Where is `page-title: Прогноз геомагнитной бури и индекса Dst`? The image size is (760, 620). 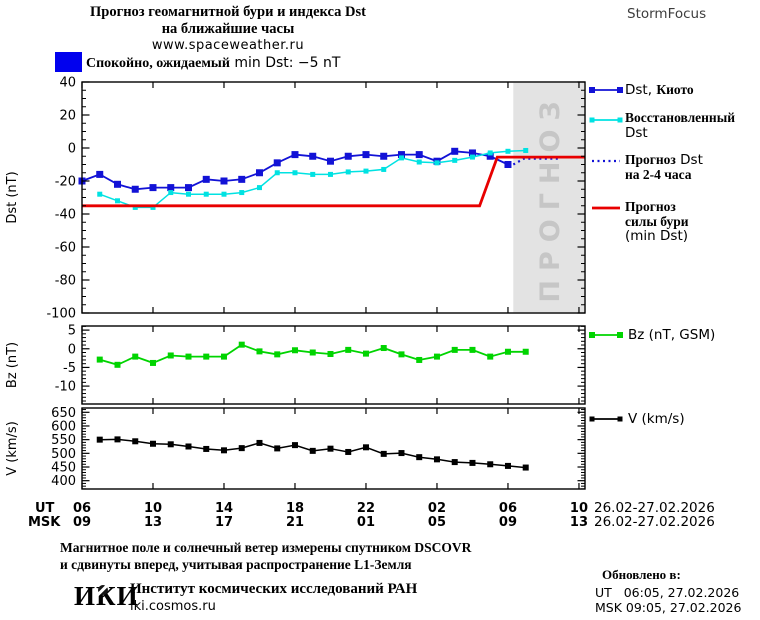
page-title: Прогноз геомагнитной бури и индекса Dst is located at coordinates (228, 12).